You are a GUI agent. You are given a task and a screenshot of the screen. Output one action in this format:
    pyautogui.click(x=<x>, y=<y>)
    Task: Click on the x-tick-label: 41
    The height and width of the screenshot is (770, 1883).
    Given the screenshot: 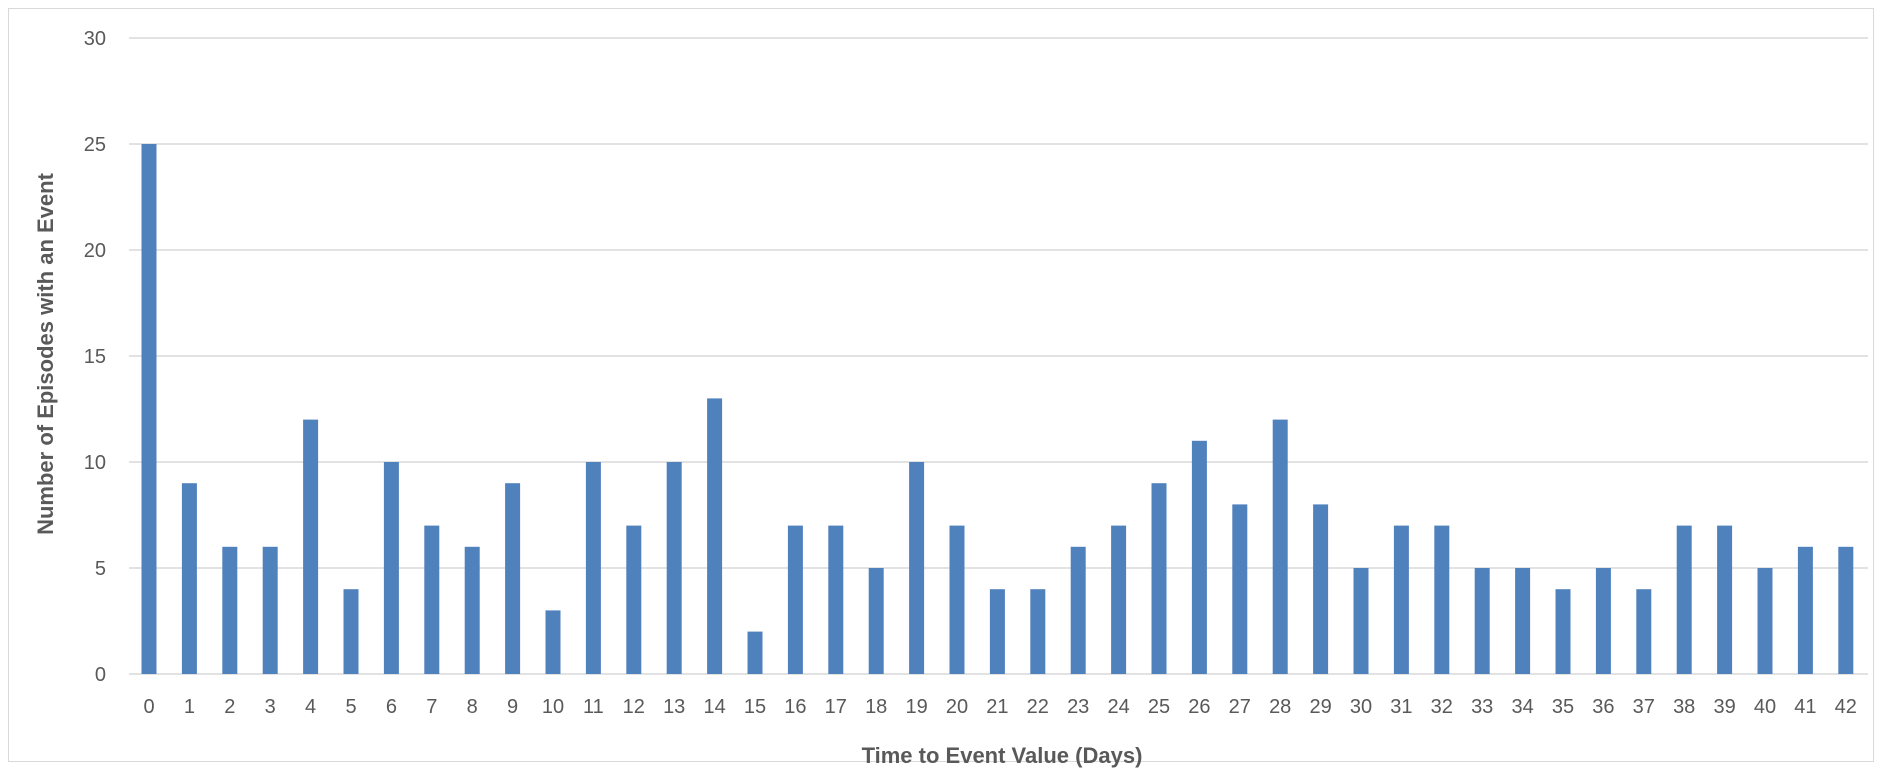 What is the action you would take?
    pyautogui.click(x=1805, y=707)
    